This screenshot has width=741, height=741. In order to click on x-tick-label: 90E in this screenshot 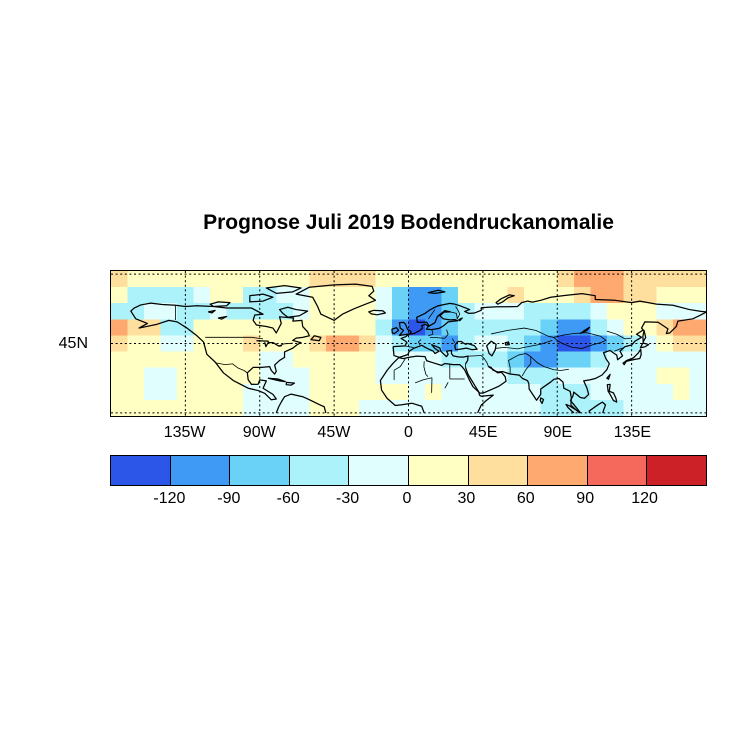, I will do `click(557, 432)`.